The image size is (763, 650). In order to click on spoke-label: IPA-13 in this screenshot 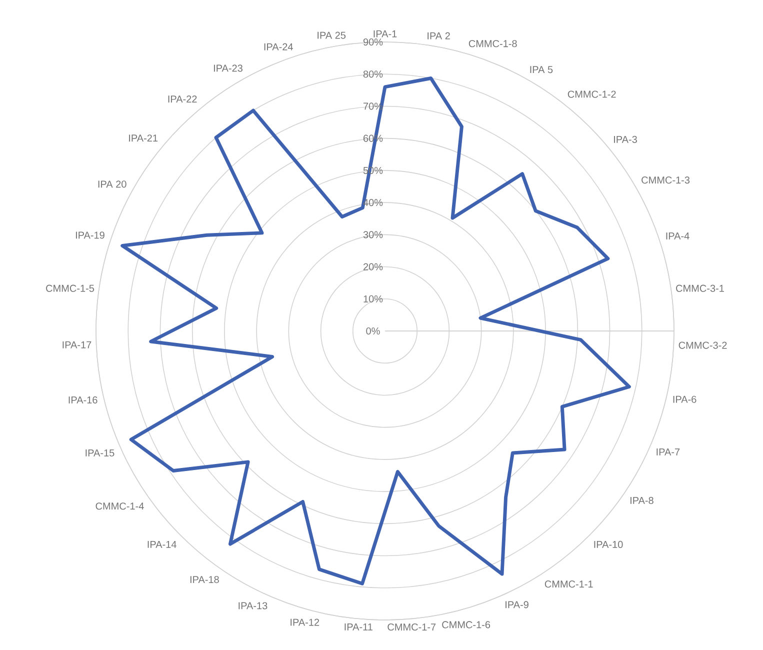, I will do `click(253, 606)`.